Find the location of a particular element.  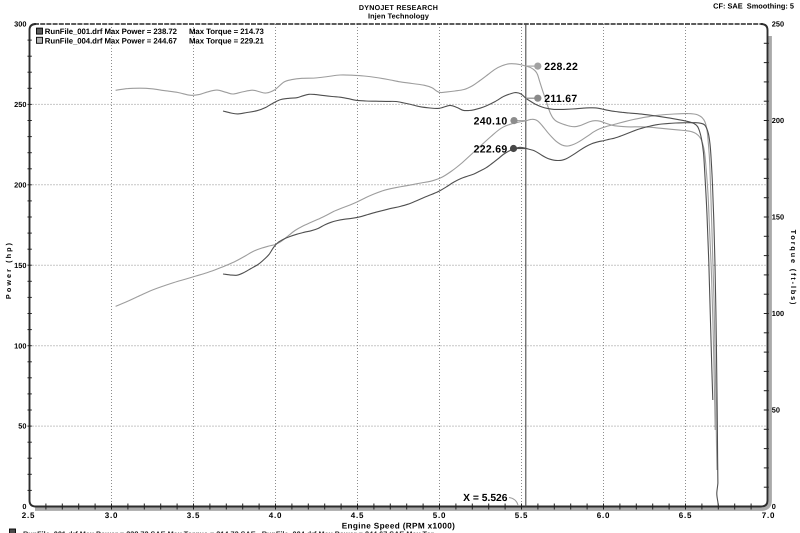

svg-text: 6.5 is located at coordinates (686, 515).